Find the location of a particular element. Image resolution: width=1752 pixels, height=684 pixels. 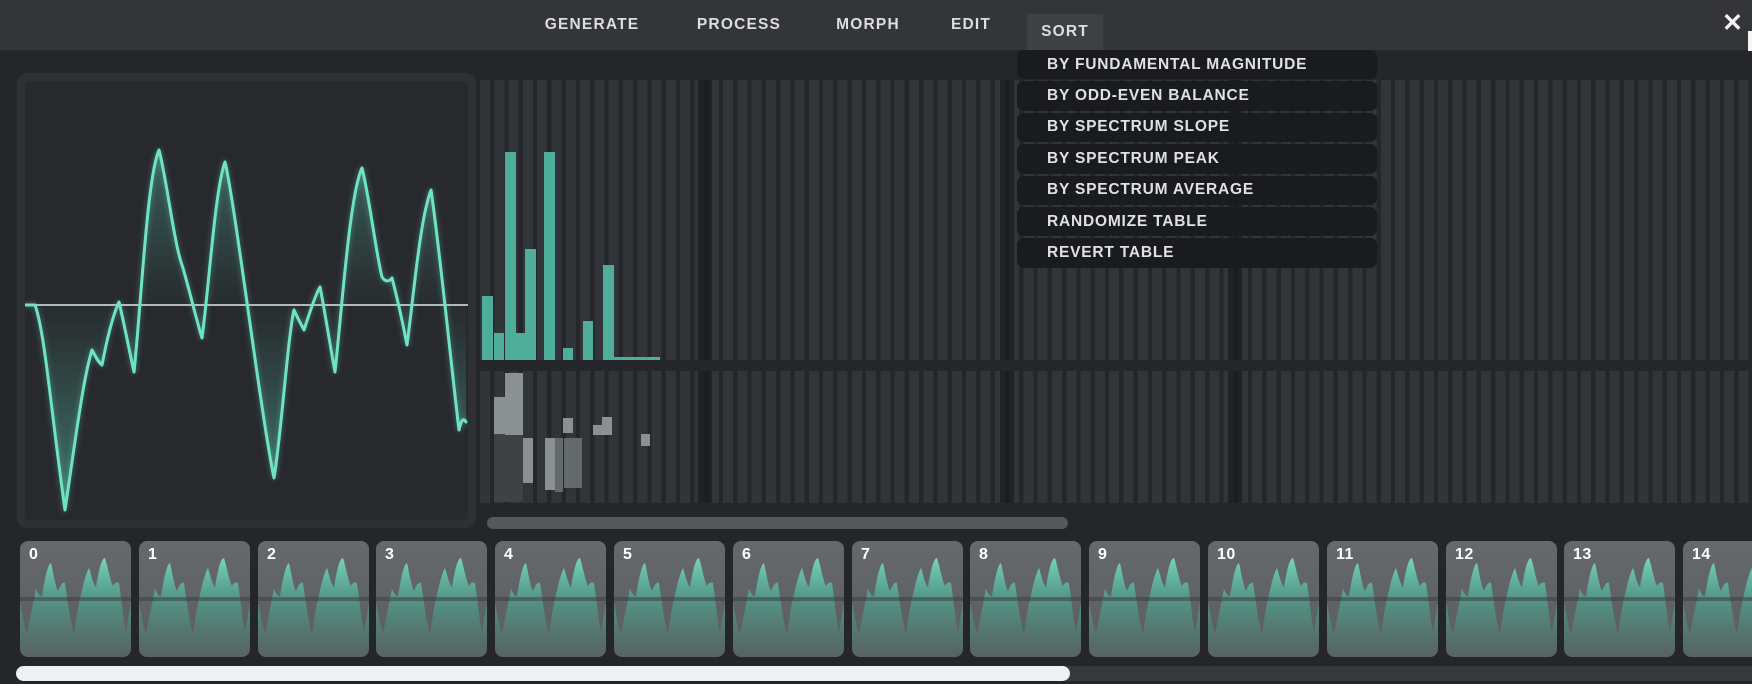

thumbnail-index-label: 6 is located at coordinates (747, 554).